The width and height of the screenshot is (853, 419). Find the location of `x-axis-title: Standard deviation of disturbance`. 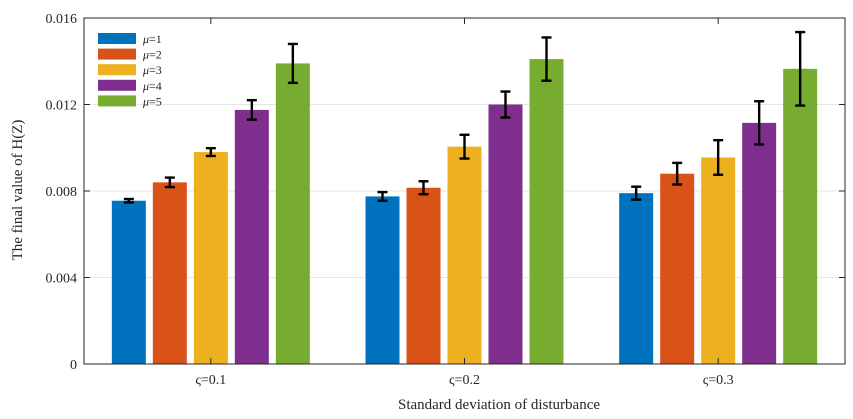

x-axis-title: Standard deviation of disturbance is located at coordinates (499, 405).